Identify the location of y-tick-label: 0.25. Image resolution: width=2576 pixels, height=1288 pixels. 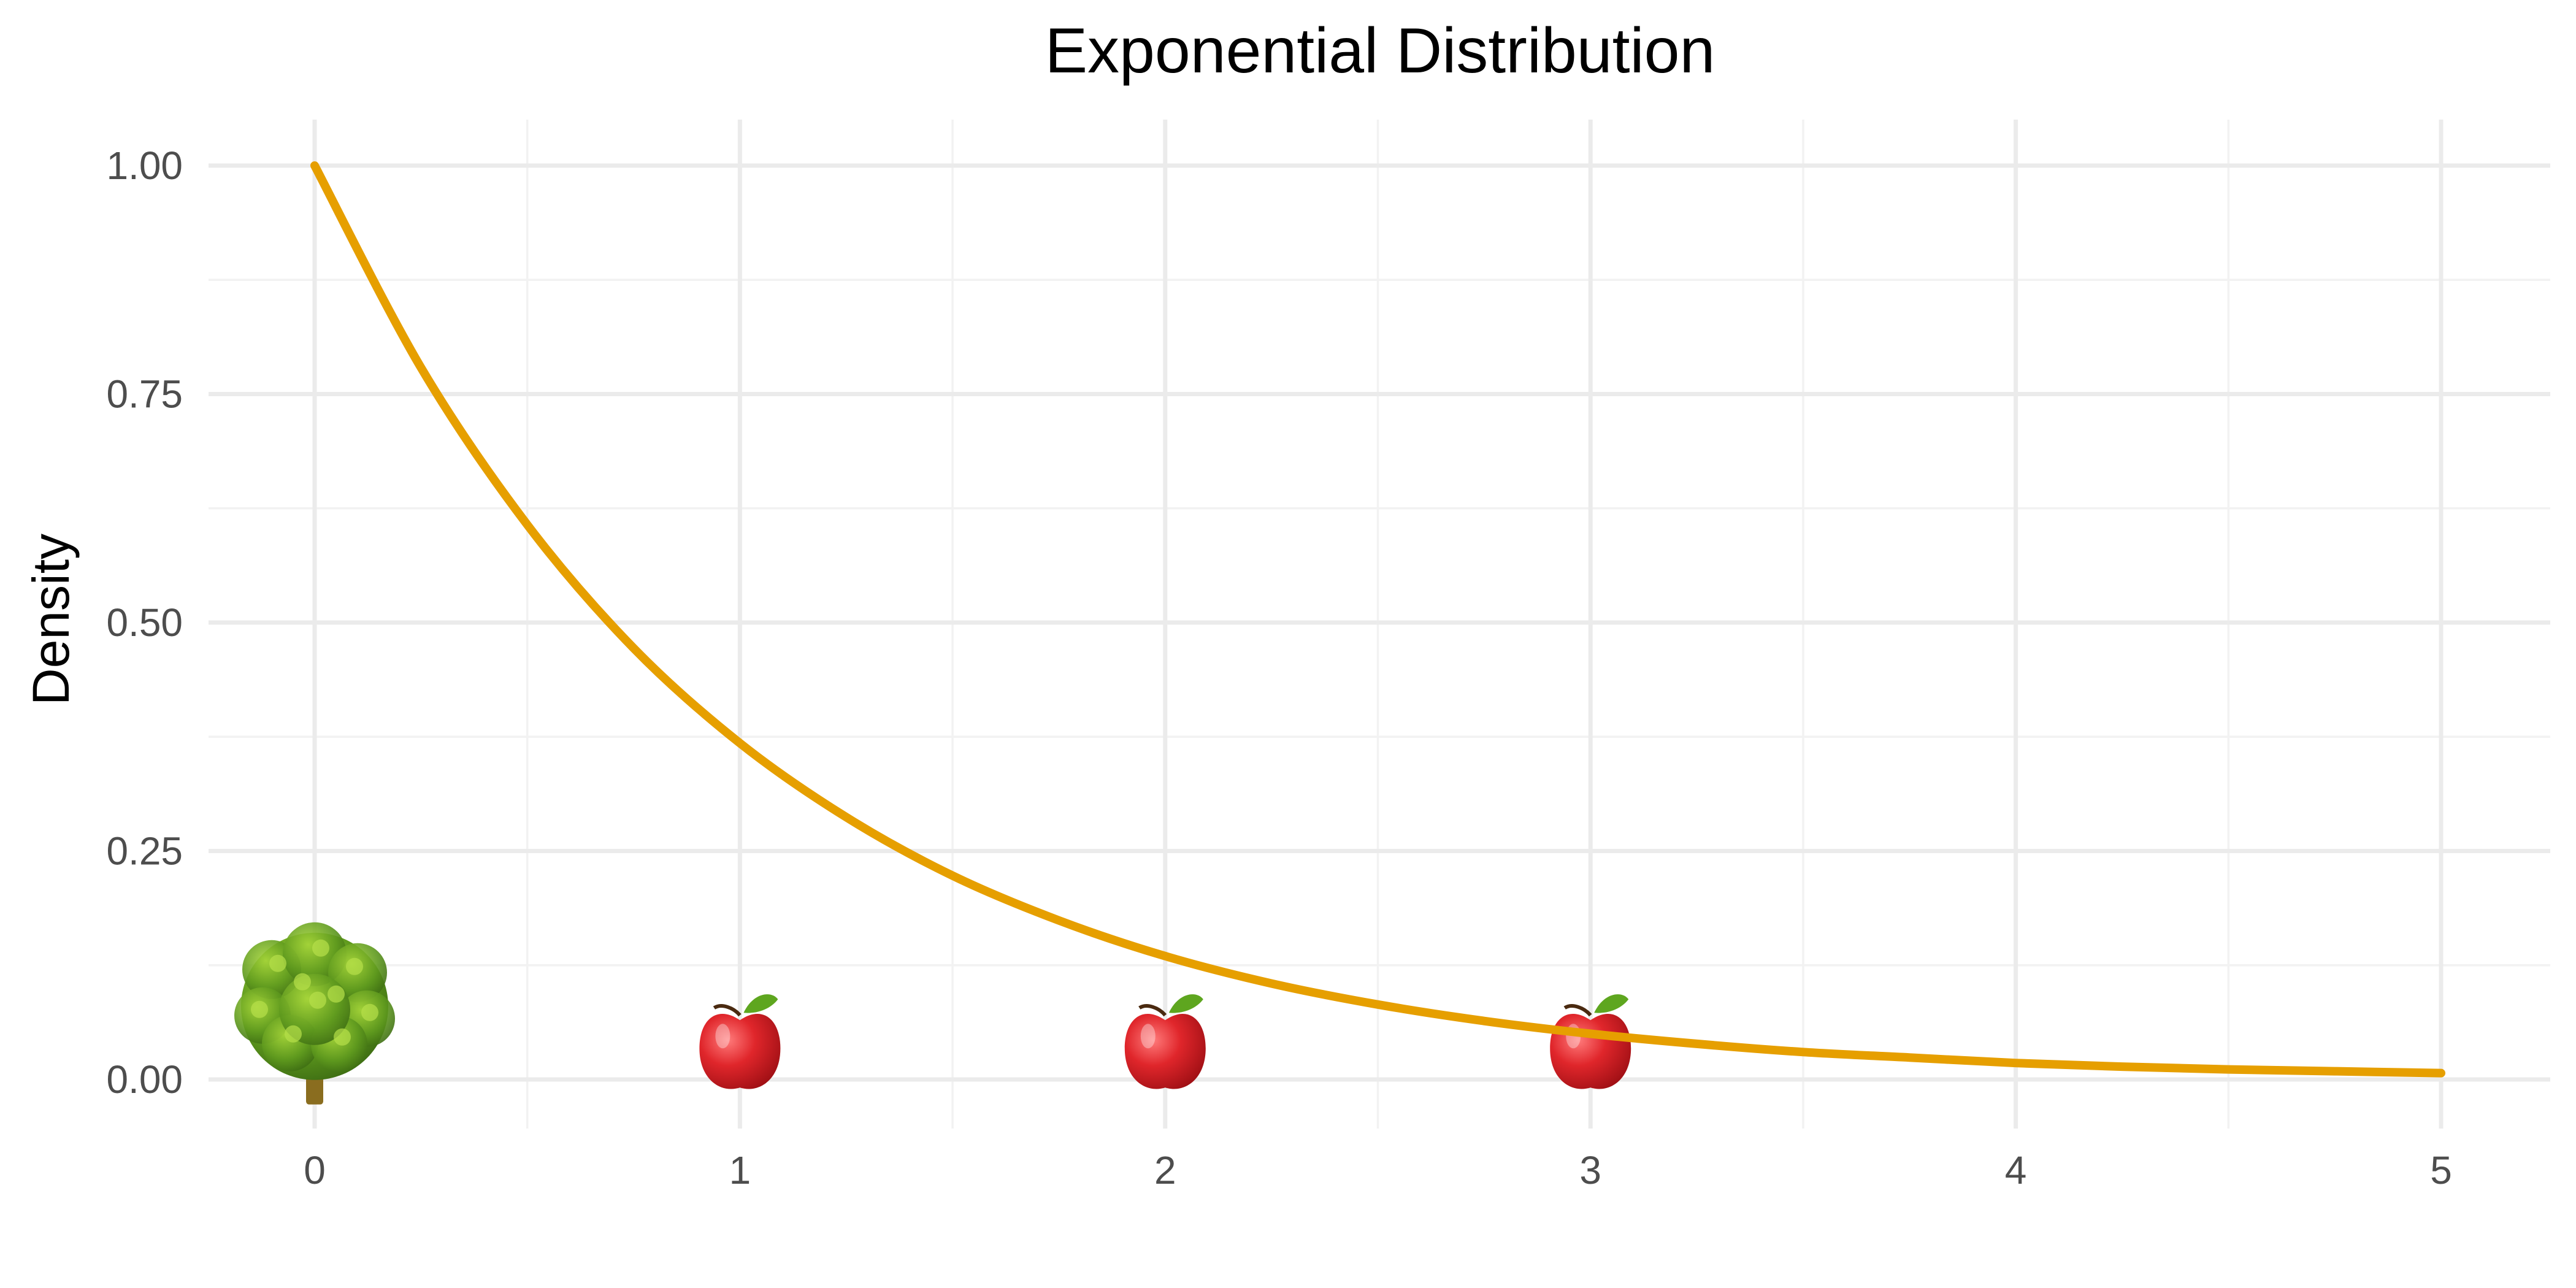
(144, 851).